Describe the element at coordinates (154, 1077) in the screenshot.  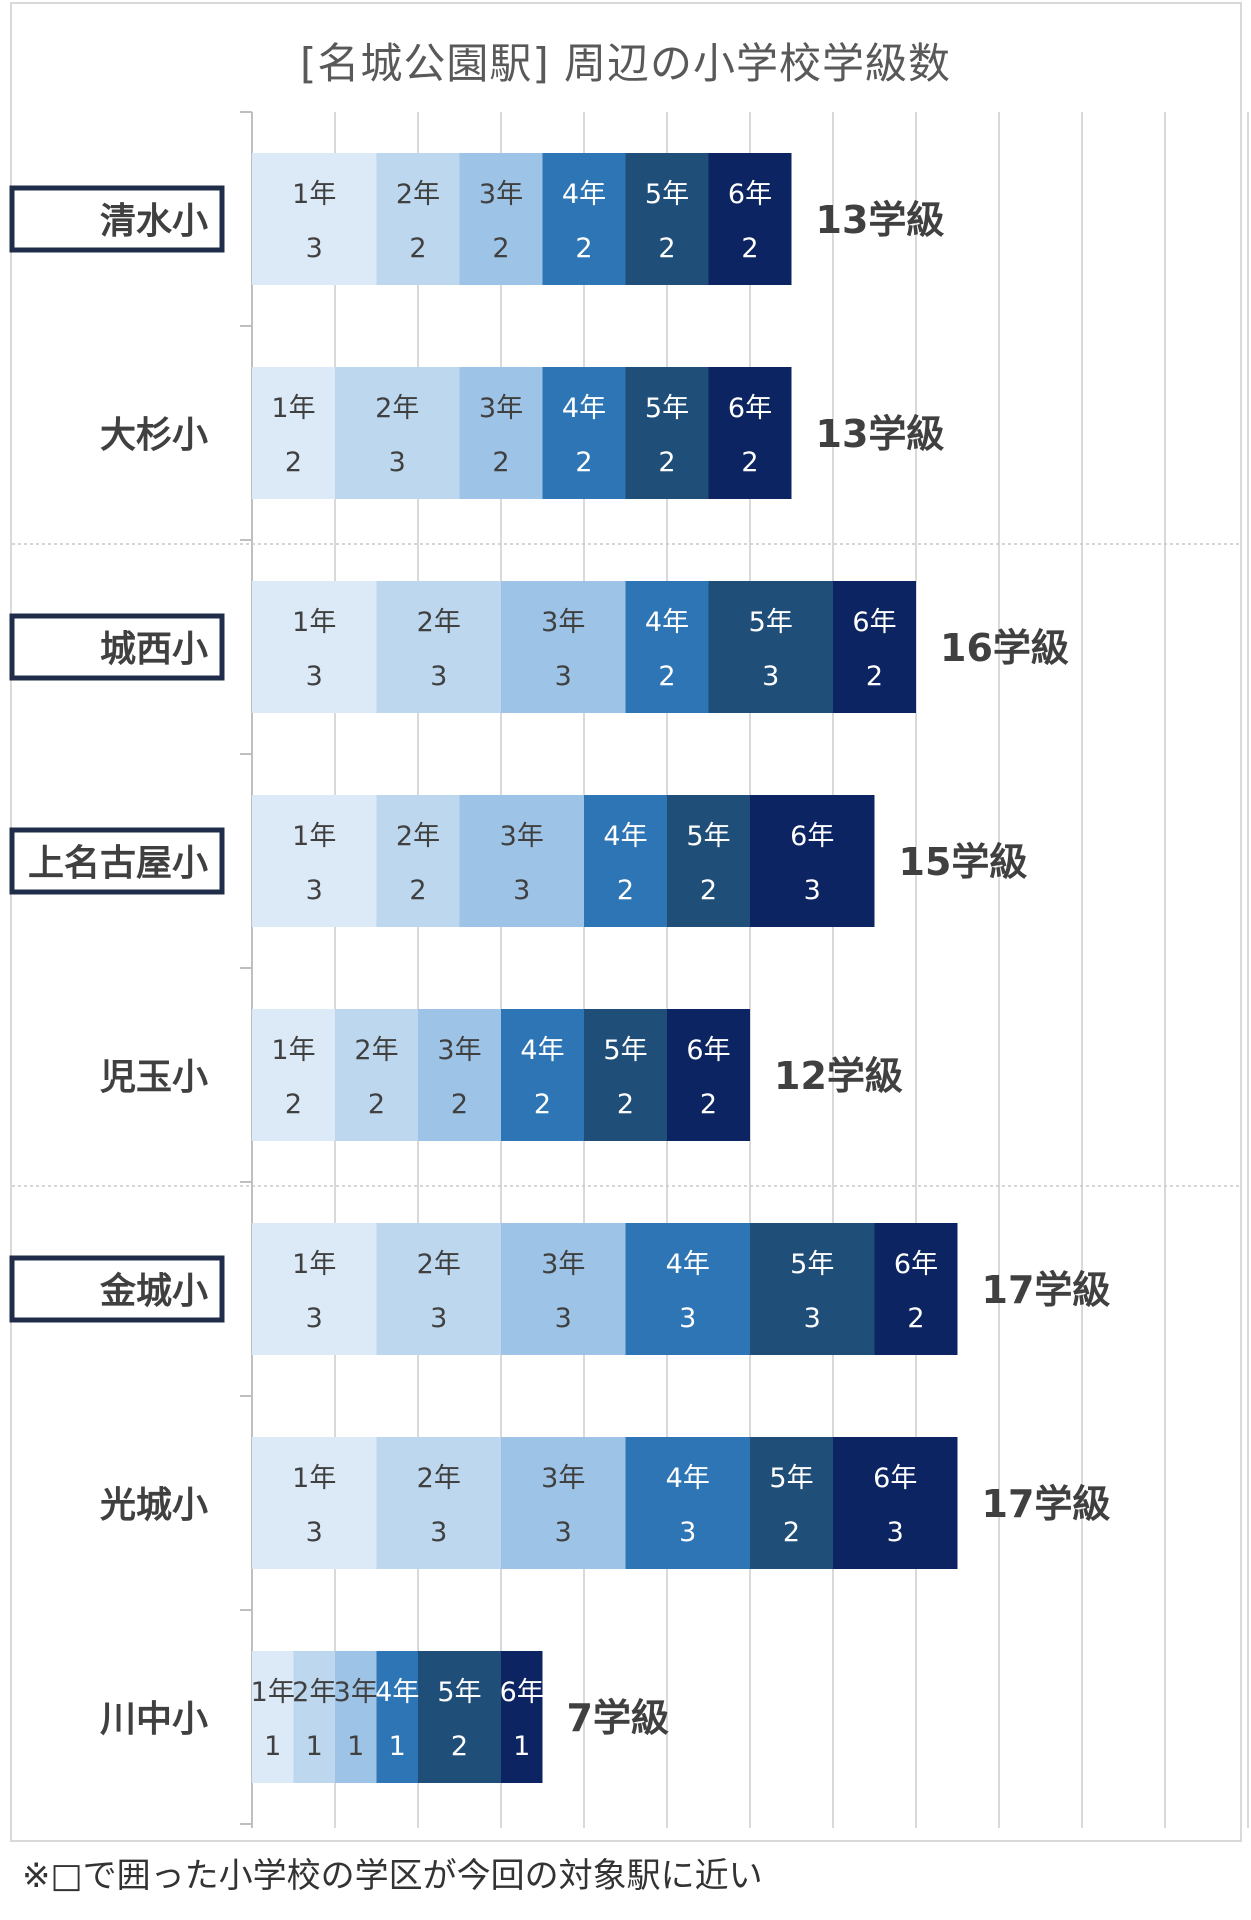
I see `category-label: 児玉小` at that location.